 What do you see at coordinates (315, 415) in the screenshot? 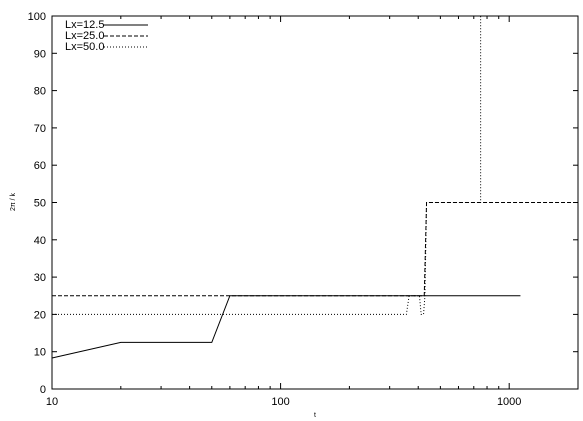
I see `x-axis-label: t` at bounding box center [315, 415].